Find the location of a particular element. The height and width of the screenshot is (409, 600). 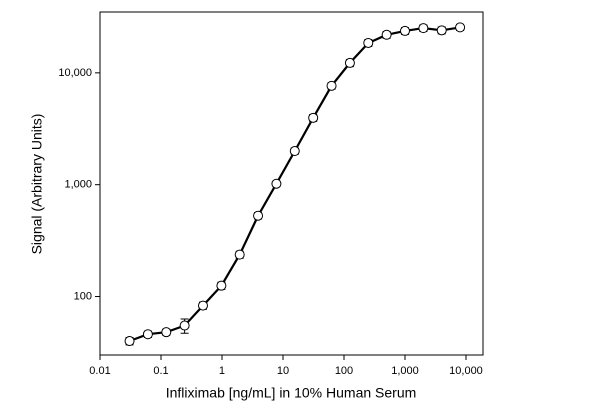

y-tick-label: 100 is located at coordinates (83, 296).